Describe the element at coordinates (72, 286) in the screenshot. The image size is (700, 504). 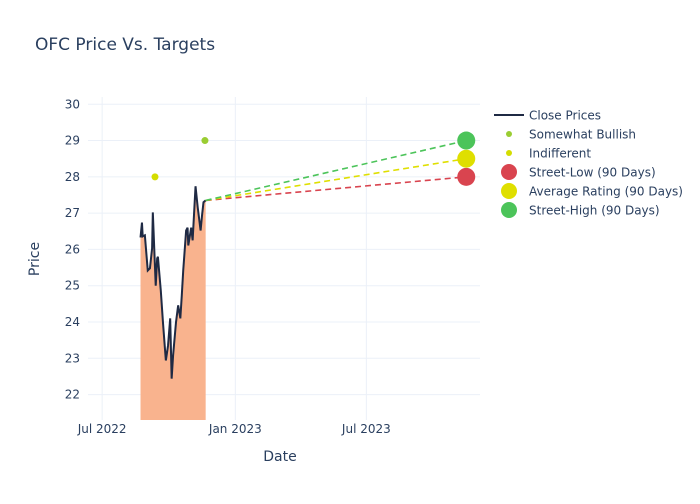
I see `y-tick-label: 25` at that location.